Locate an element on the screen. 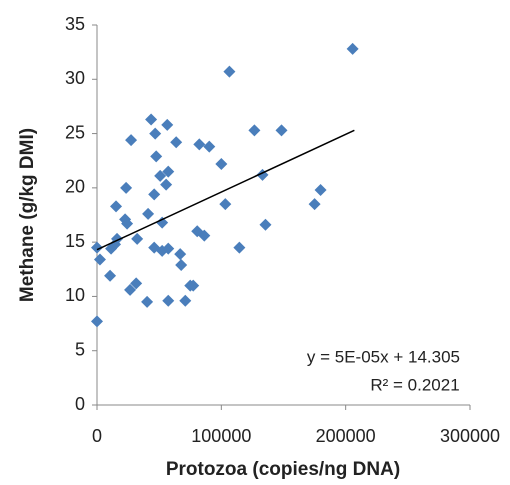 The width and height of the screenshot is (510, 485). trendline is located at coordinates (225, 190).